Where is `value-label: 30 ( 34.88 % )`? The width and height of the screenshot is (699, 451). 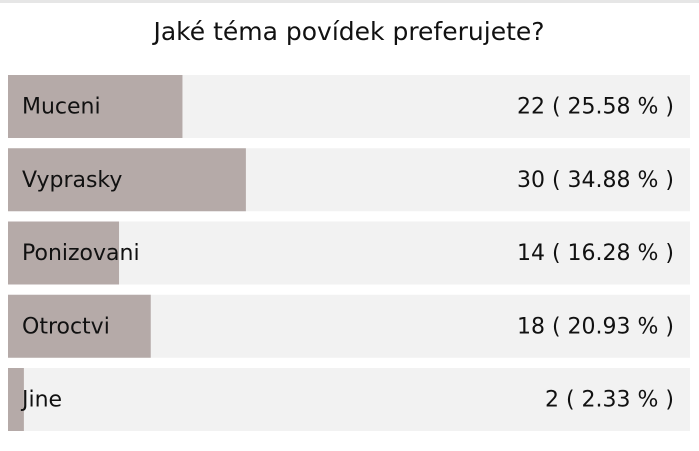 value-label: 30 ( 34.88 % ) is located at coordinates (595, 180).